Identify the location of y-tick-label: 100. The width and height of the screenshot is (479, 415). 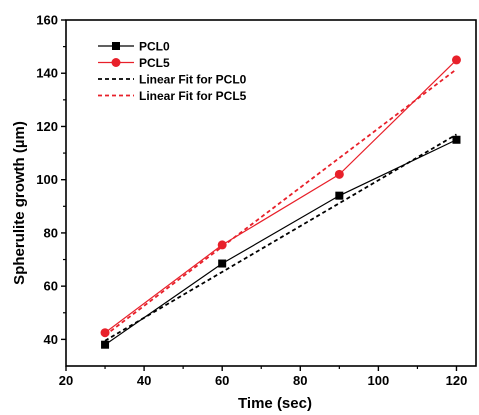
(47, 179).